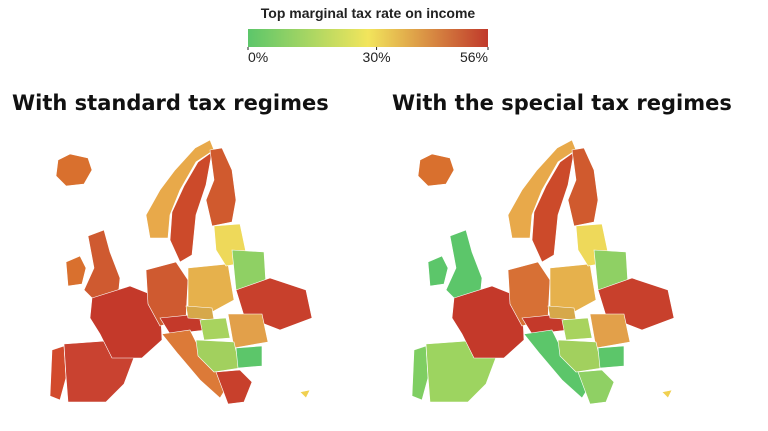  What do you see at coordinates (170, 103) in the screenshot?
I see `panel-title: With standard tax regimes` at bounding box center [170, 103].